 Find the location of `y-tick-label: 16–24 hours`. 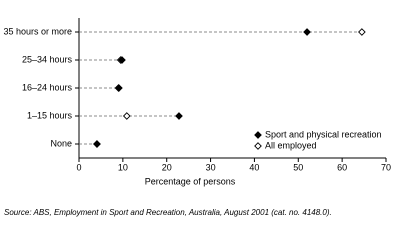

y-tick-label: 16–24 hours is located at coordinates (47, 87).